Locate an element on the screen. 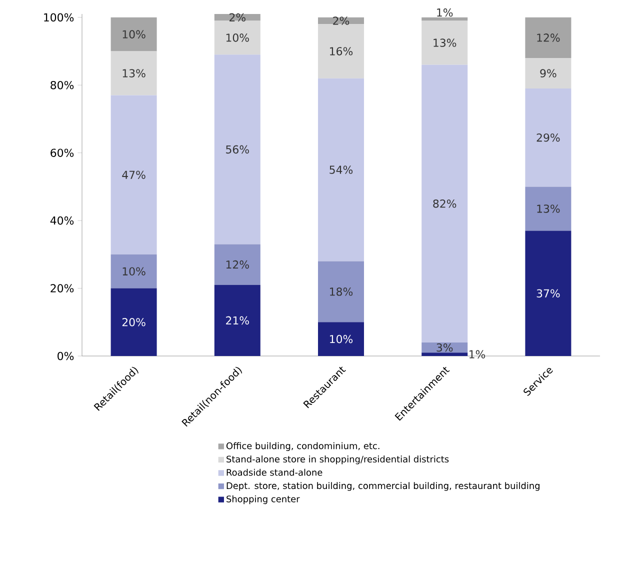 This screenshot has height=562, width=635. data-label: 9% is located at coordinates (548, 73).